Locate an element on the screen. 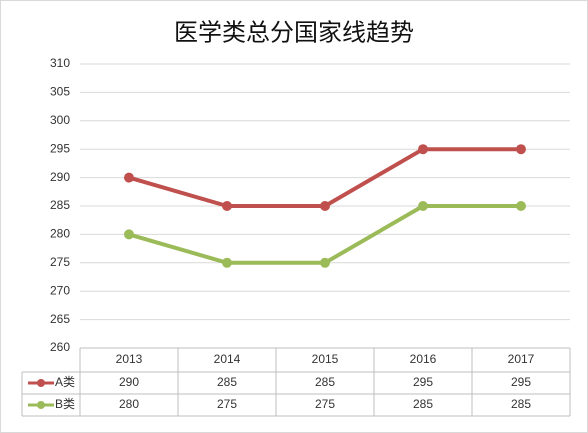 The width and height of the screenshot is (588, 433). x-tick-label: 2014 is located at coordinates (227, 359).